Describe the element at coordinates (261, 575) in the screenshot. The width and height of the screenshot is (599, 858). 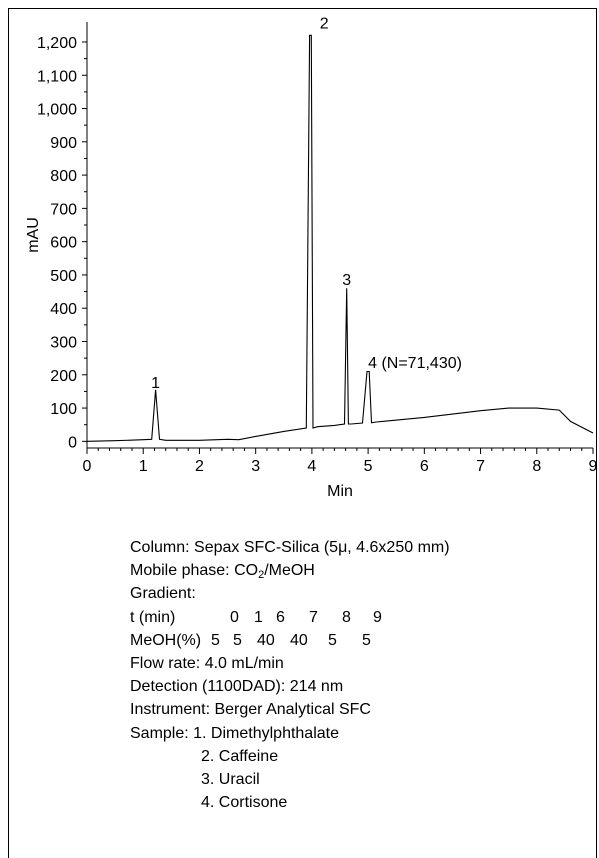
I see `mobile-phase-subscript: 2` at that location.